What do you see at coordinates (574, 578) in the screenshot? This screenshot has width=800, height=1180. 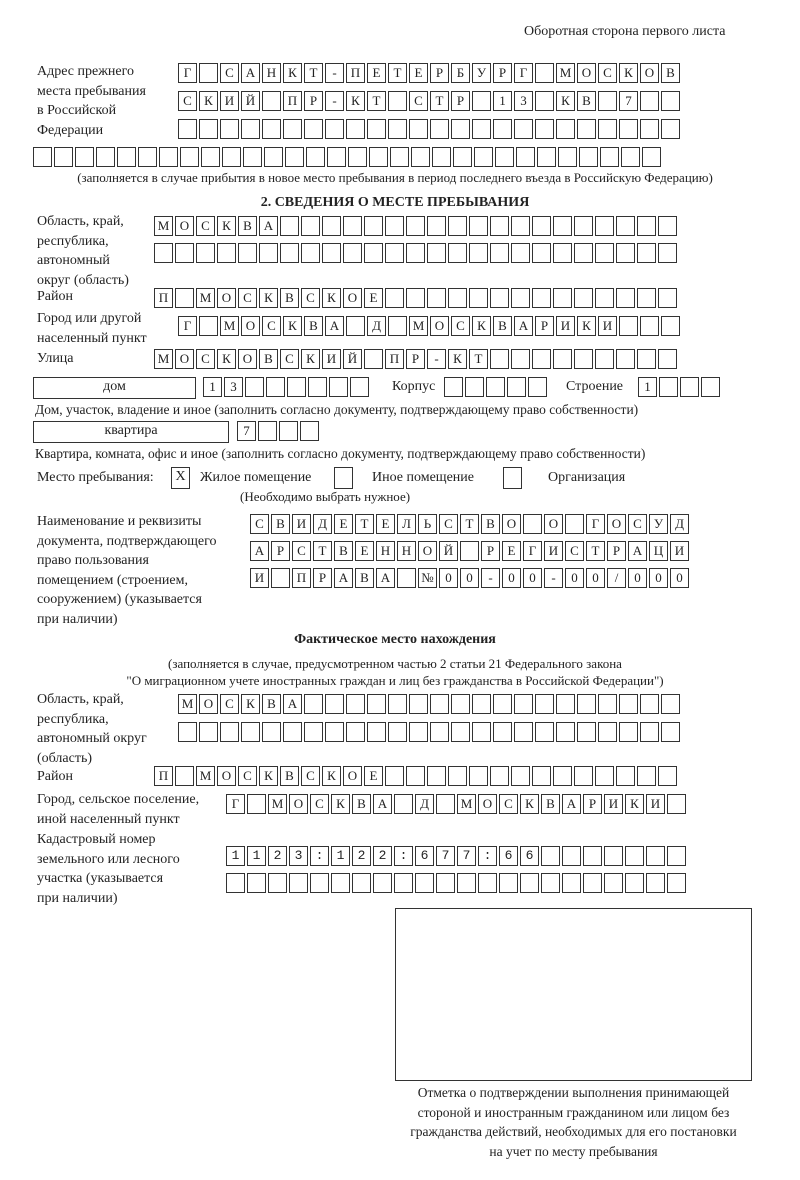 I see `char-cell: 0` at bounding box center [574, 578].